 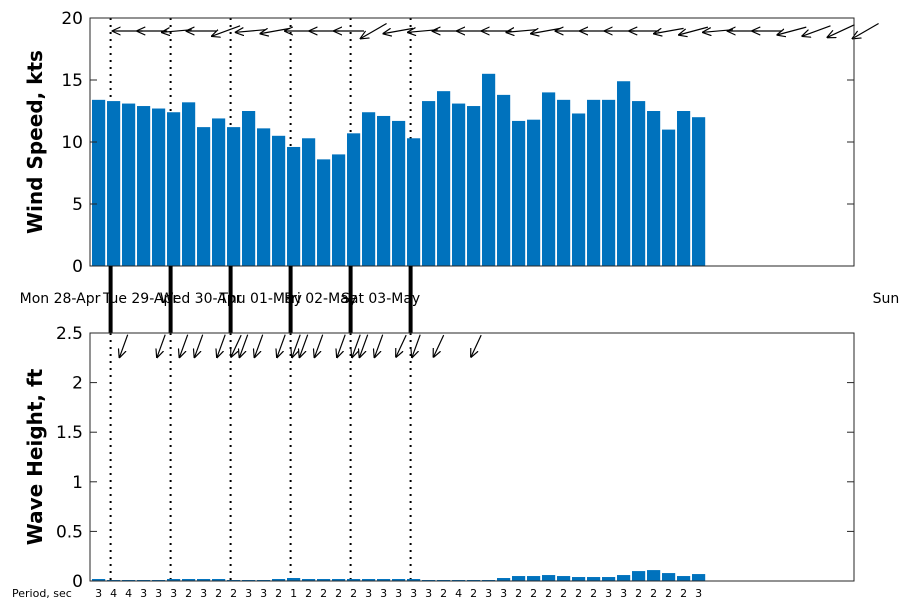 I want to click on day-label: Fri 02-May, so click(x=320, y=299).